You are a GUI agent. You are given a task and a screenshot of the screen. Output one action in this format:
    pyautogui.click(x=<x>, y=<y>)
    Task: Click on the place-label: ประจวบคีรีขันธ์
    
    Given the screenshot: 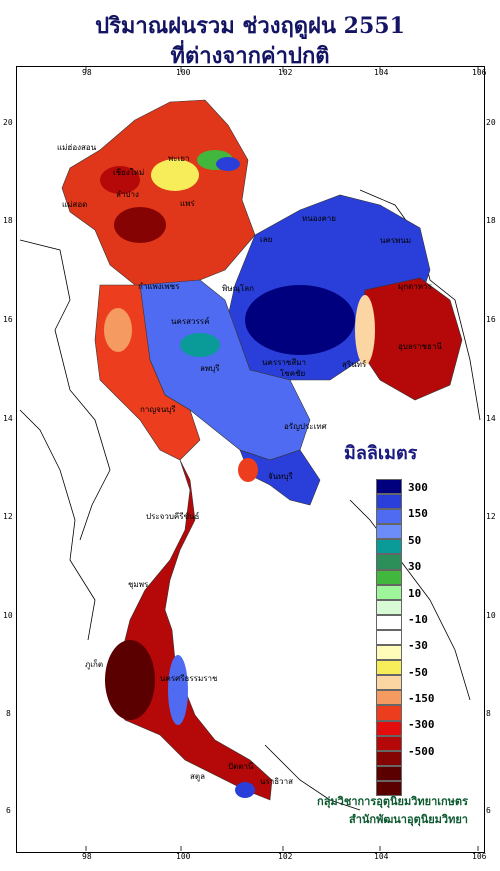 What is the action you would take?
    pyautogui.click(x=173, y=516)
    